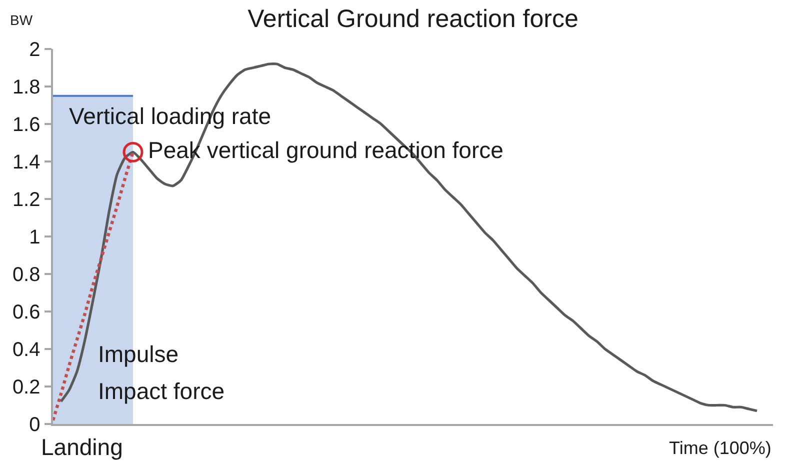 This screenshot has height=468, width=788. What do you see at coordinates (26, 200) in the screenshot?
I see `y-tick-label: 1.2` at bounding box center [26, 200].